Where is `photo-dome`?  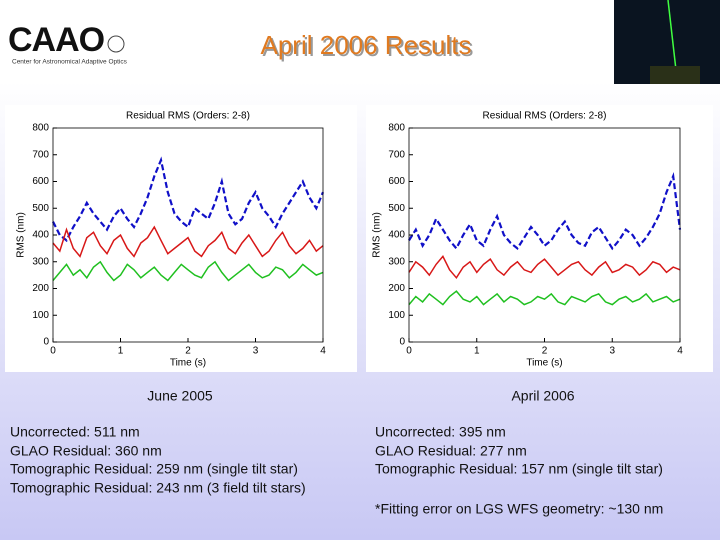 photo-dome is located at coordinates (675, 75).